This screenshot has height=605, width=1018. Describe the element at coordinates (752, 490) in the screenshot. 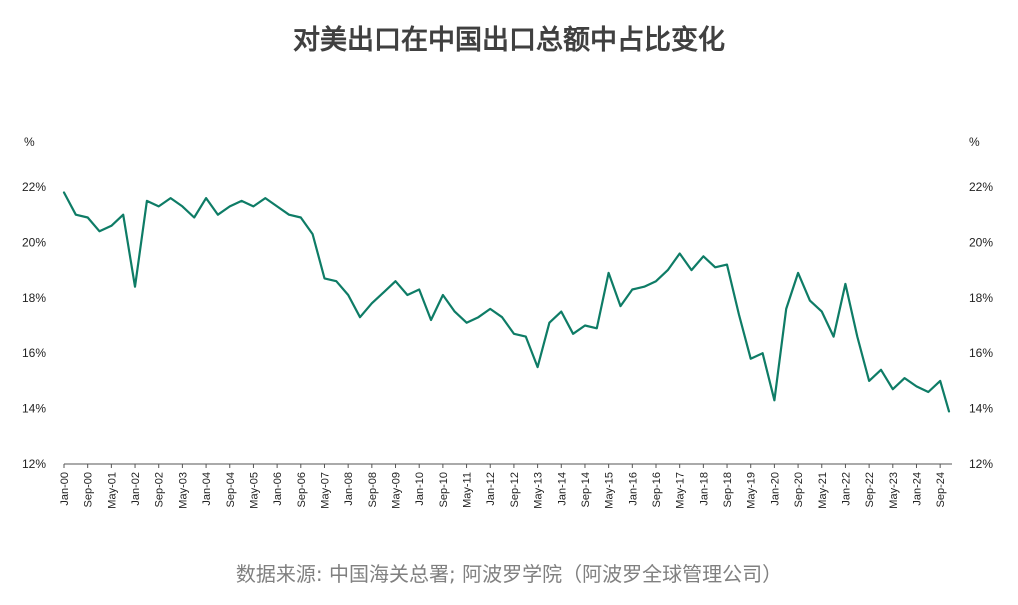

I see `x-tick-label: May-19` at that location.